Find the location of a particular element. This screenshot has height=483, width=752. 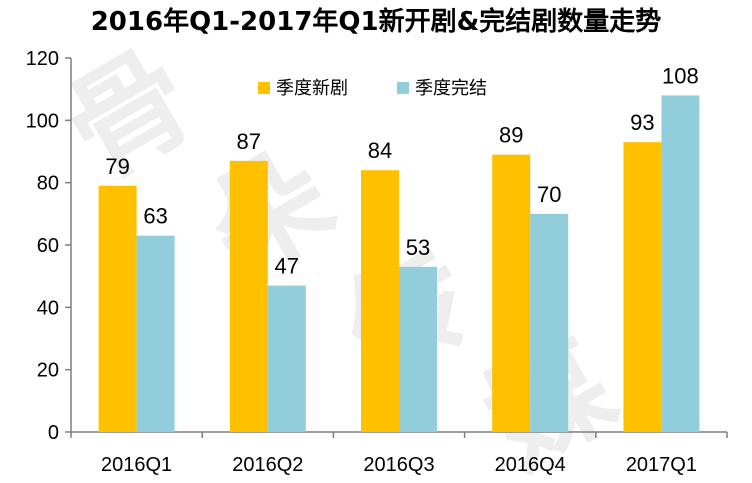

y-tick-label: 80 is located at coordinates (48, 184).